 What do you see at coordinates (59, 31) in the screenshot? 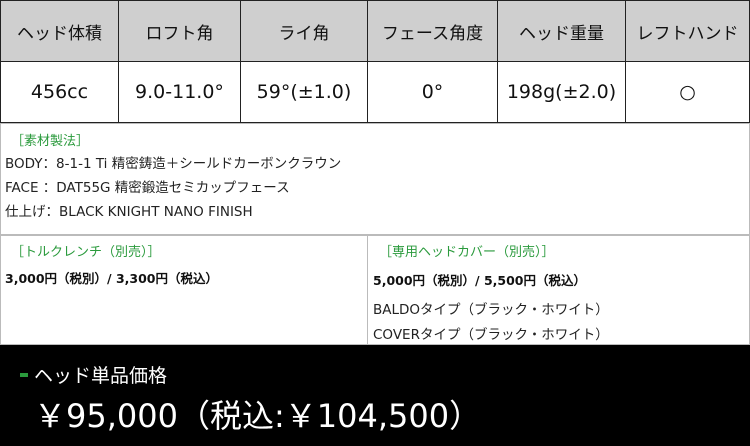
I see `header-head-volume: ヘッド体積` at bounding box center [59, 31].